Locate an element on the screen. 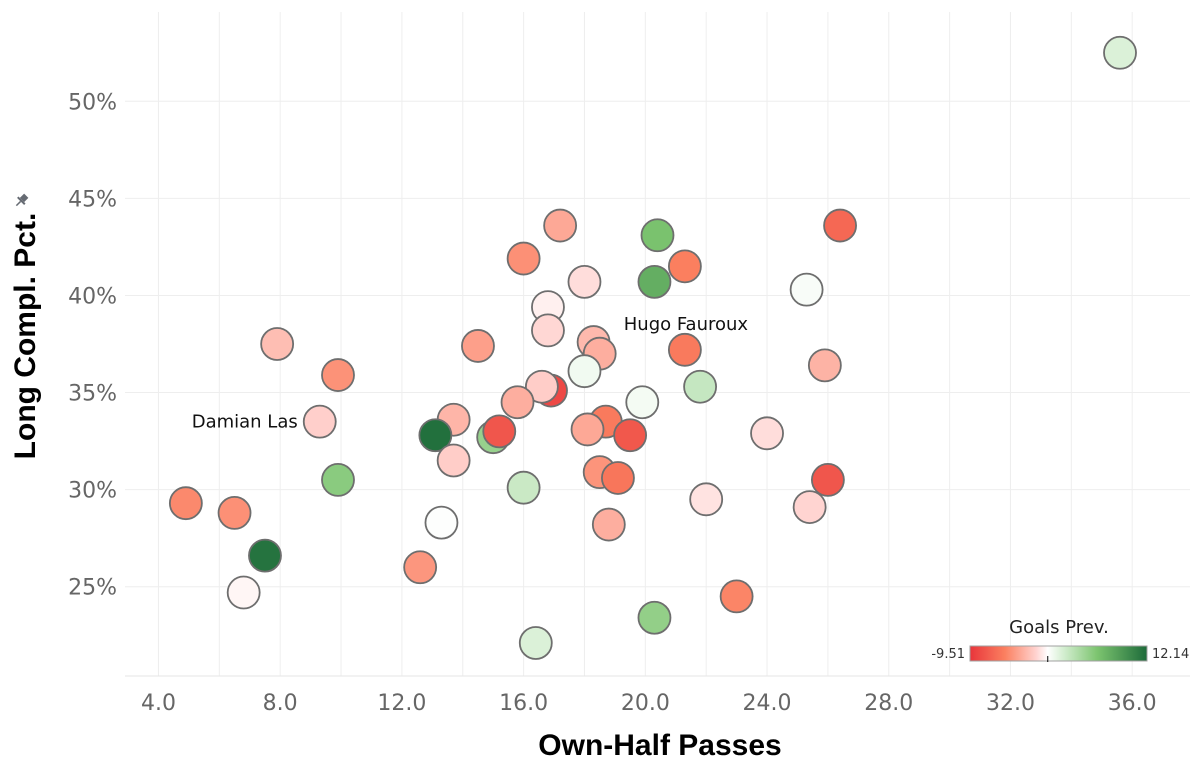 This screenshot has height=775, width=1193. y-axis-ticks: 25% 30% 35% 40% 45% 50% is located at coordinates (92, 345).